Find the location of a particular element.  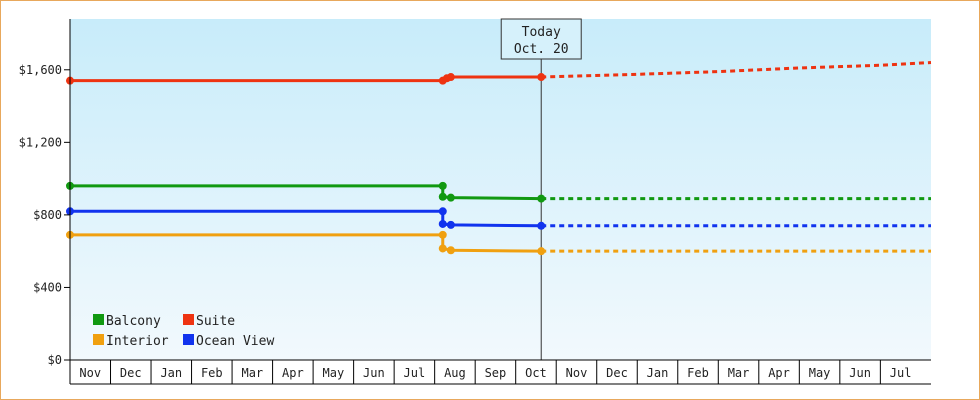

legend-swatch-suite is located at coordinates (188, 319).